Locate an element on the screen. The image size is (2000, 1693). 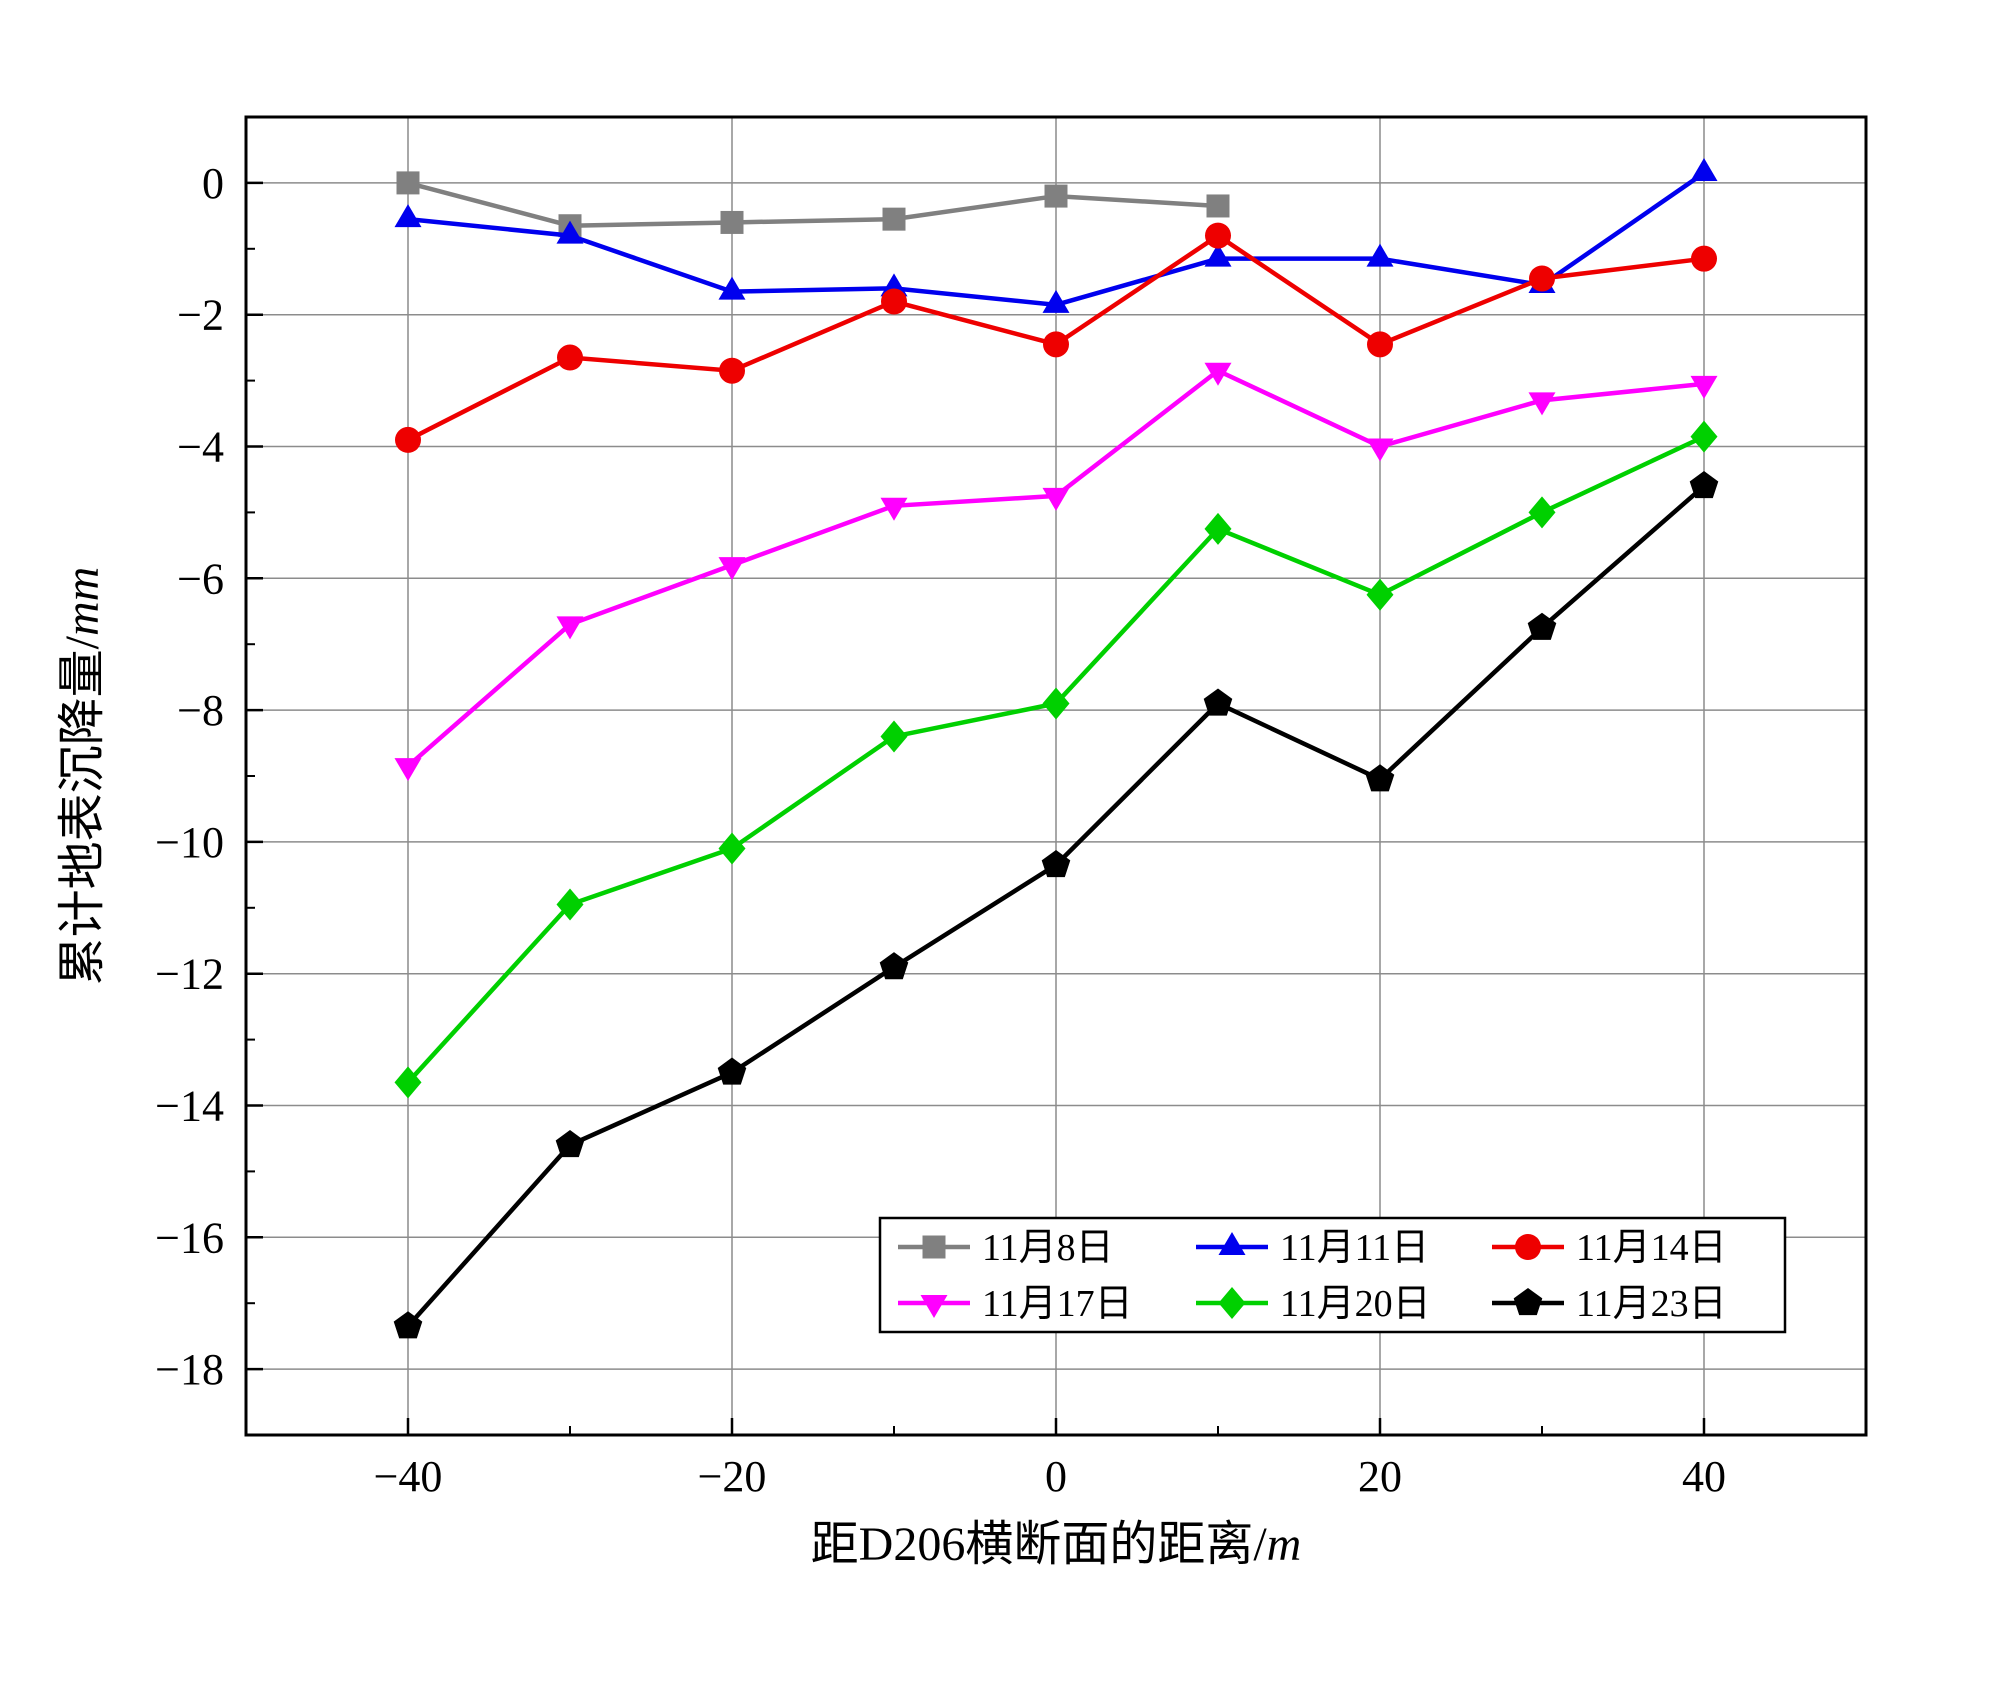
x-tick-label: 0 is located at coordinates (1056, 1476).